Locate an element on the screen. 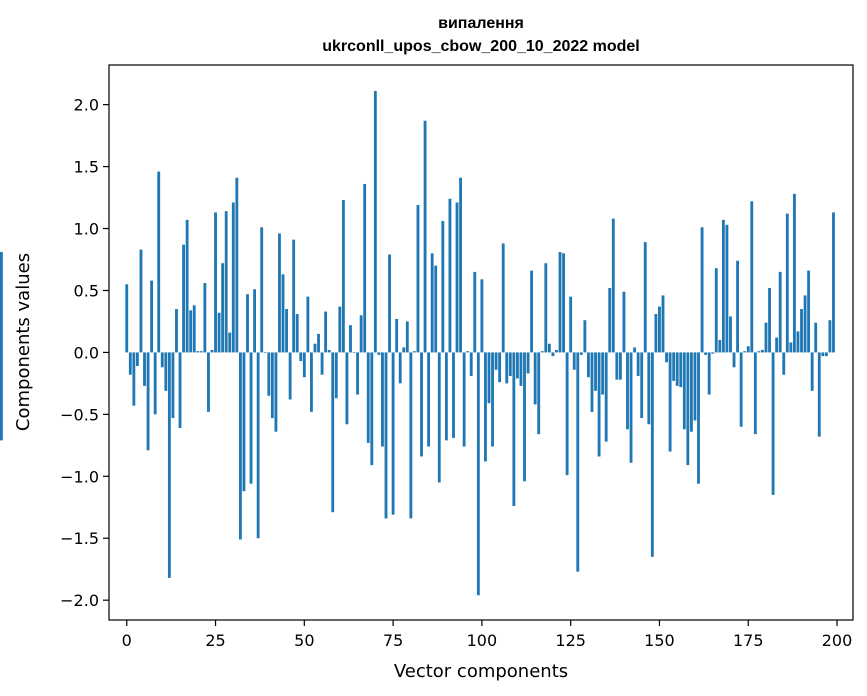  y-tick-label: −2.0 is located at coordinates (79, 600).